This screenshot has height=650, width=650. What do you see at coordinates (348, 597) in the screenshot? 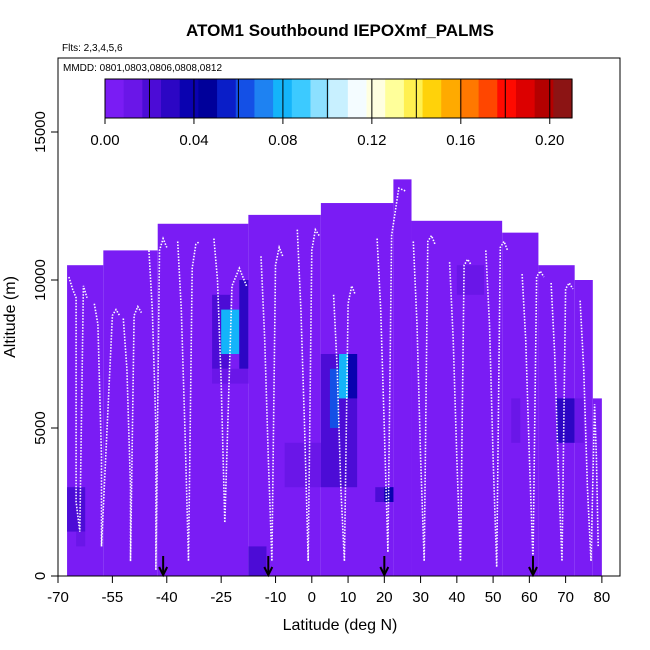
I see `x-tick-label: 10` at bounding box center [348, 597].